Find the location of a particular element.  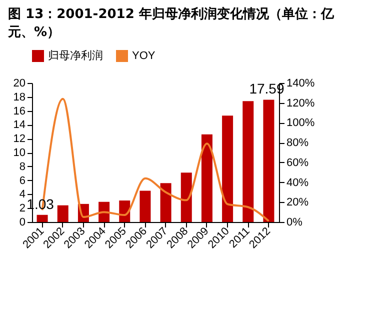

y2-tick-label: 140% is located at coordinates (300, 84).